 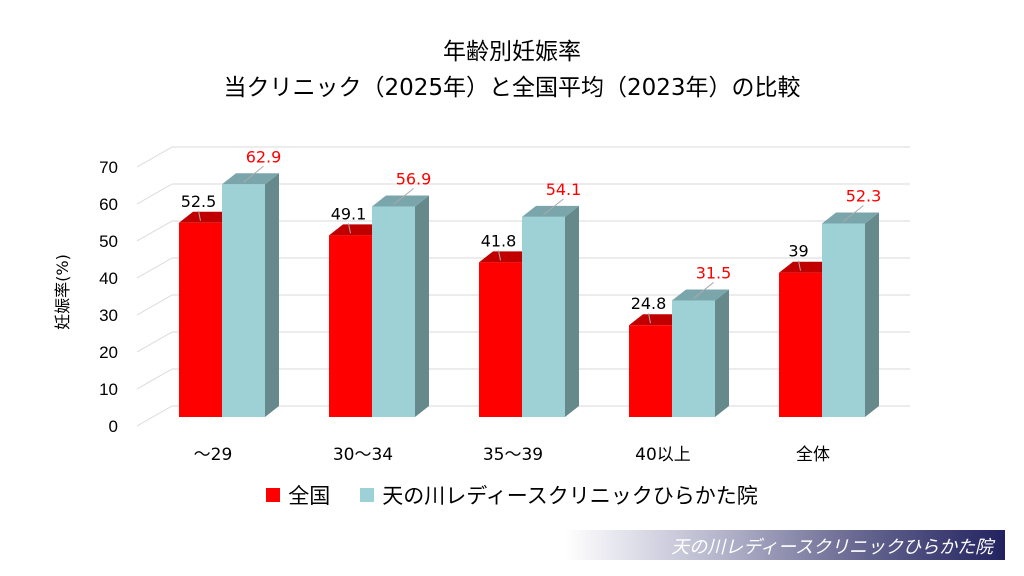 What do you see at coordinates (864, 195) in the screenshot?
I see `data-label: 52.3` at bounding box center [864, 195].